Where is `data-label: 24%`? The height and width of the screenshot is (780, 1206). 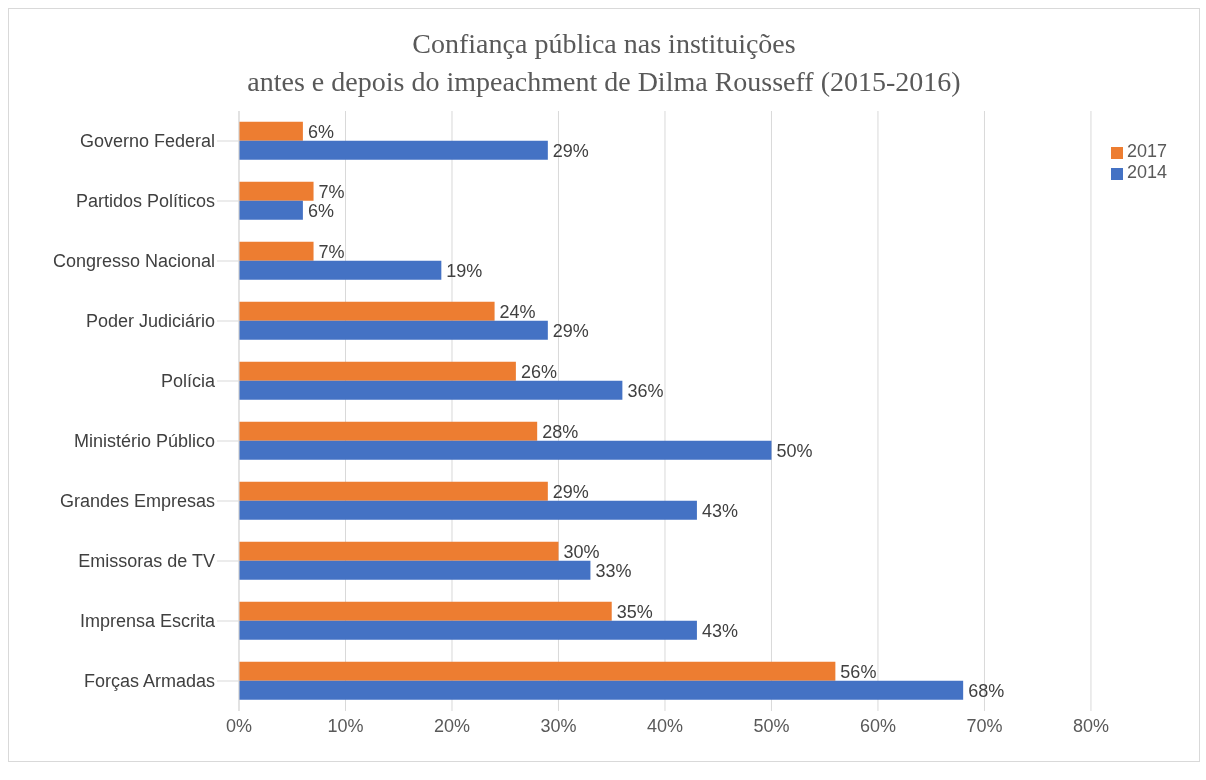
data-label: 24% is located at coordinates (517, 311).